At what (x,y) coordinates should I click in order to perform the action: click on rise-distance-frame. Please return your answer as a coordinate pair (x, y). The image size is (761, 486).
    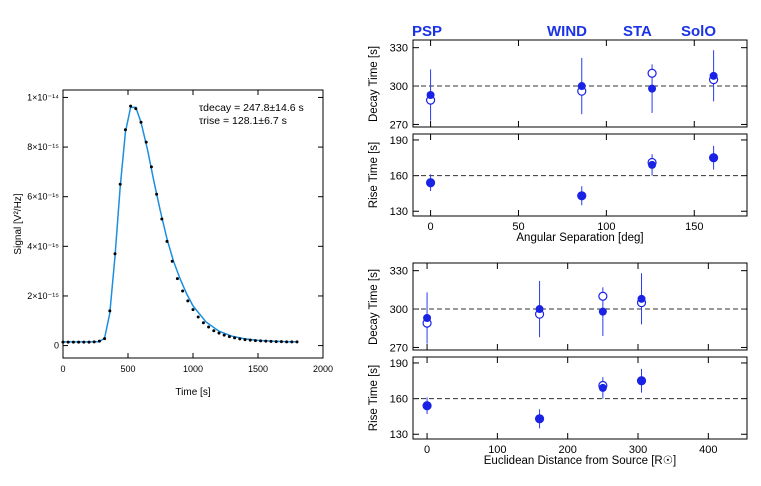
    Looking at the image, I should click on (580, 398).